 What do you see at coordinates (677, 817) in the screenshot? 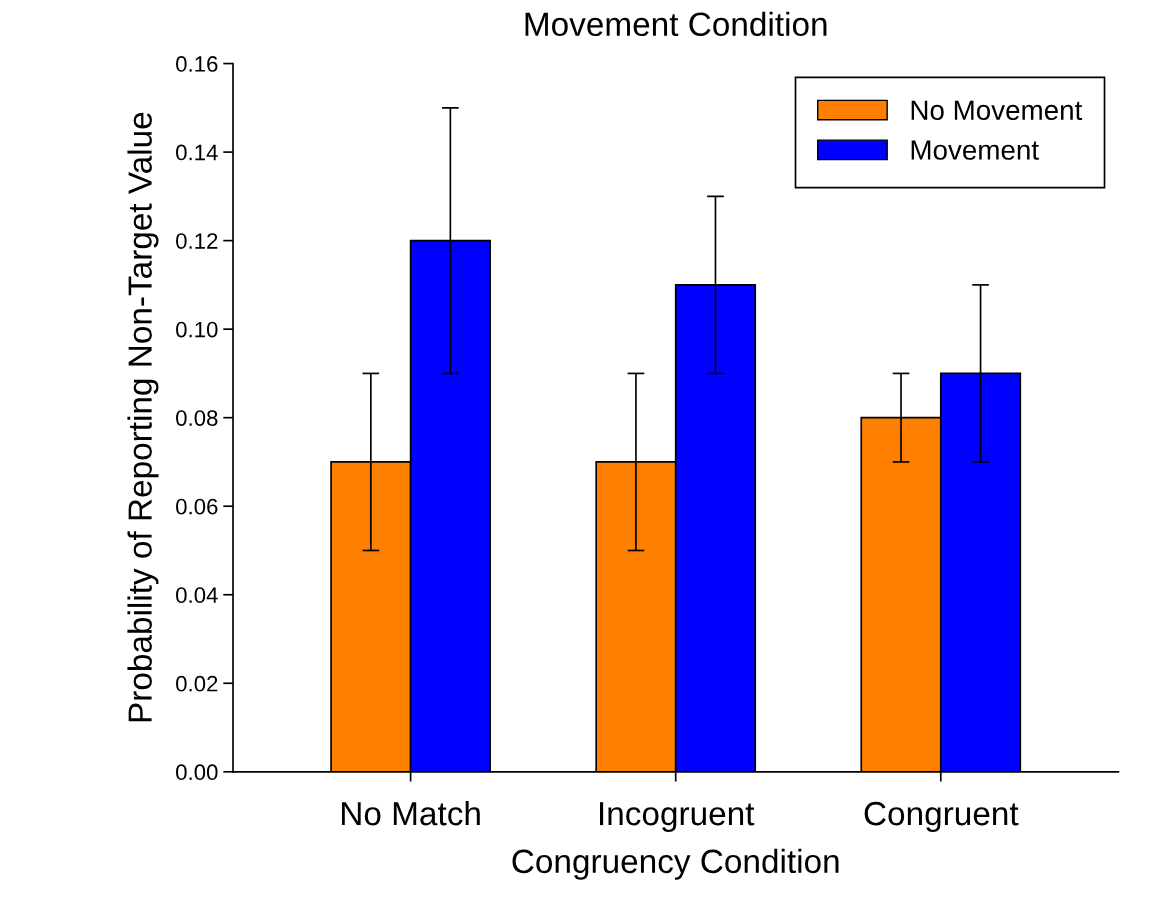
I see `x-tick-label: Incogruent` at bounding box center [677, 817].